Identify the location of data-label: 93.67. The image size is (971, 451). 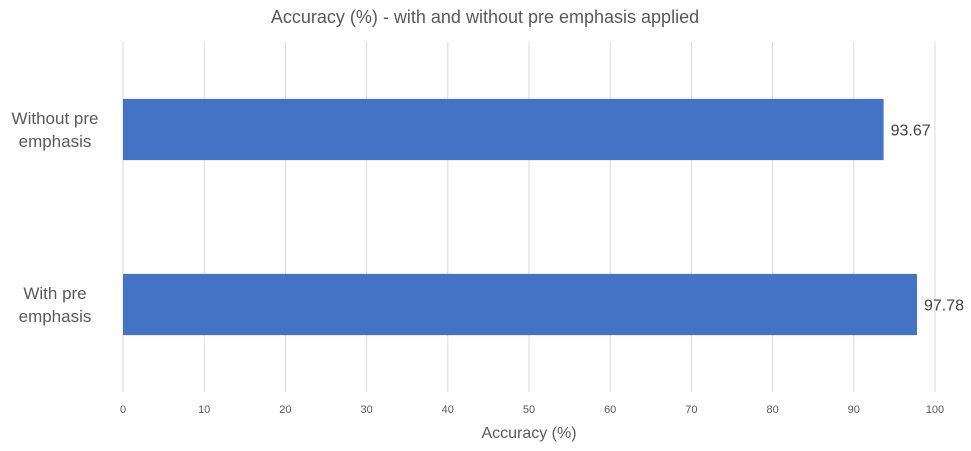
(911, 131).